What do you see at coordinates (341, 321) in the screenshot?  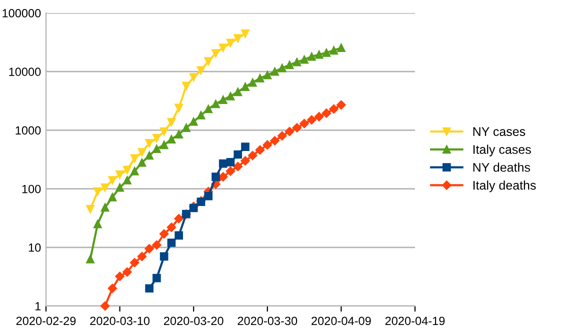 I see `x-tick-label: 2020-04-09` at bounding box center [341, 321].